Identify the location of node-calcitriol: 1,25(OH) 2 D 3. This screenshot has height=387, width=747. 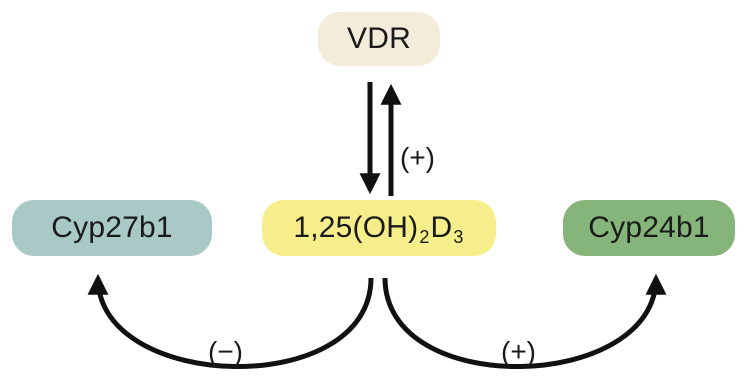
(379, 228).